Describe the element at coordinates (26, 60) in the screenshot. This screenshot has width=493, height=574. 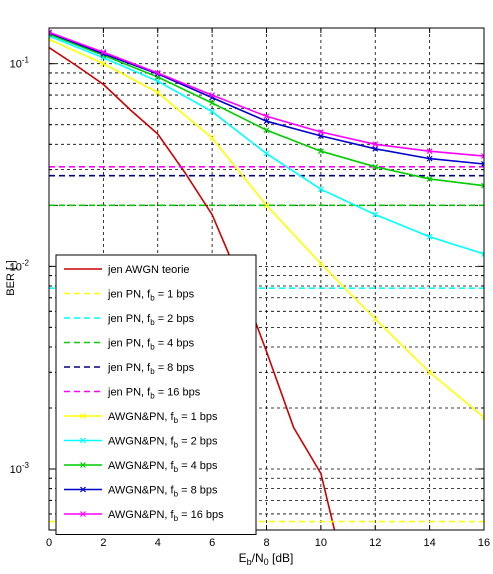
I see `y-tick-exponent: -1` at that location.